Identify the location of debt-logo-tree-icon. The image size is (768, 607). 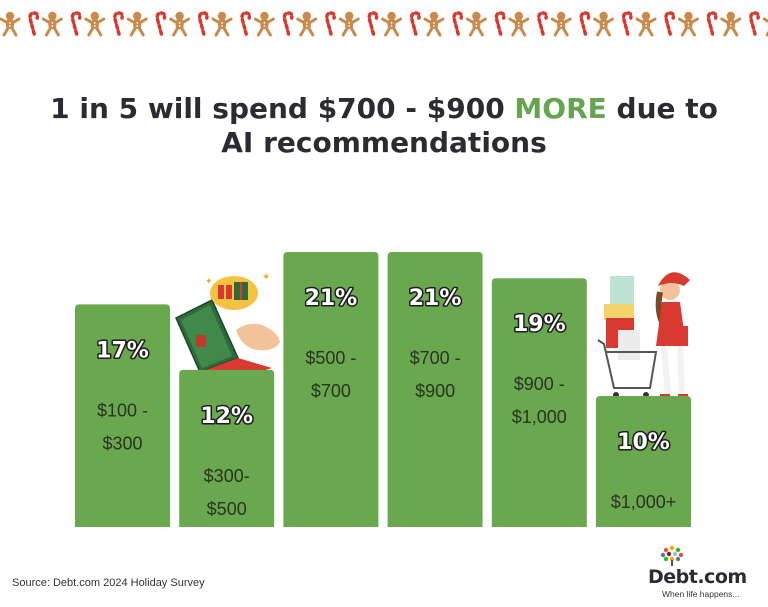
(672, 555).